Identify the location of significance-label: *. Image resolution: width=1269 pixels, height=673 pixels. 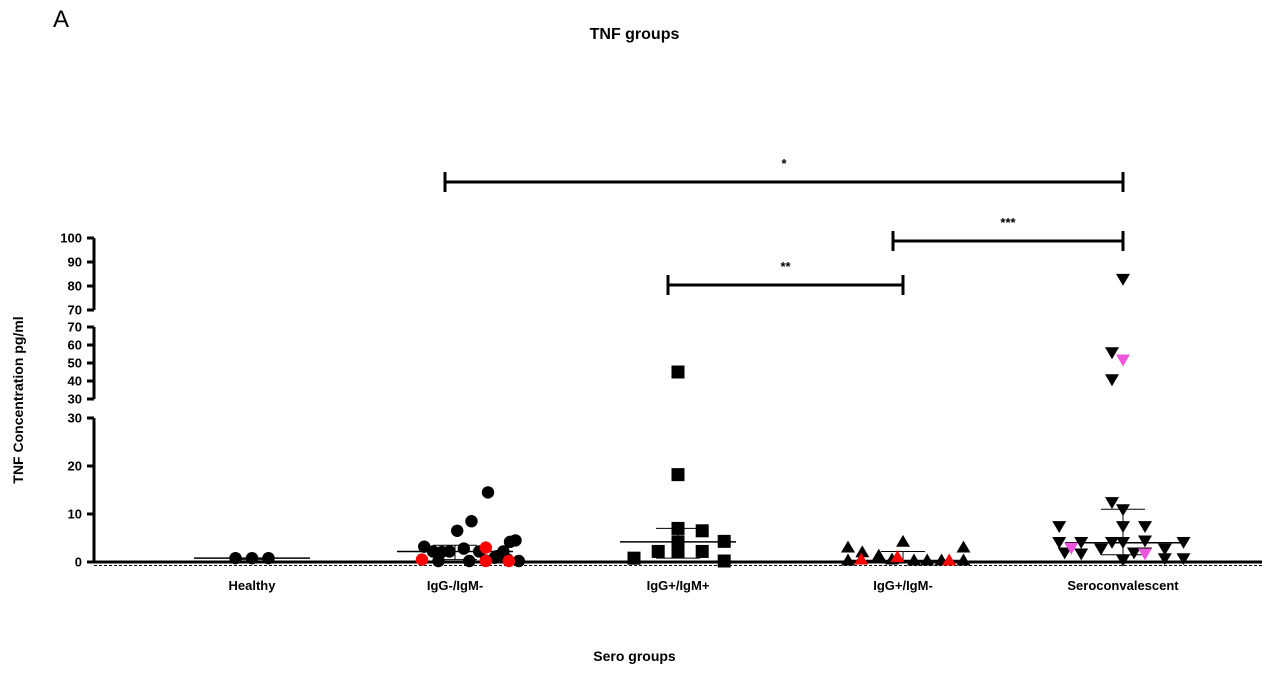
(784, 163).